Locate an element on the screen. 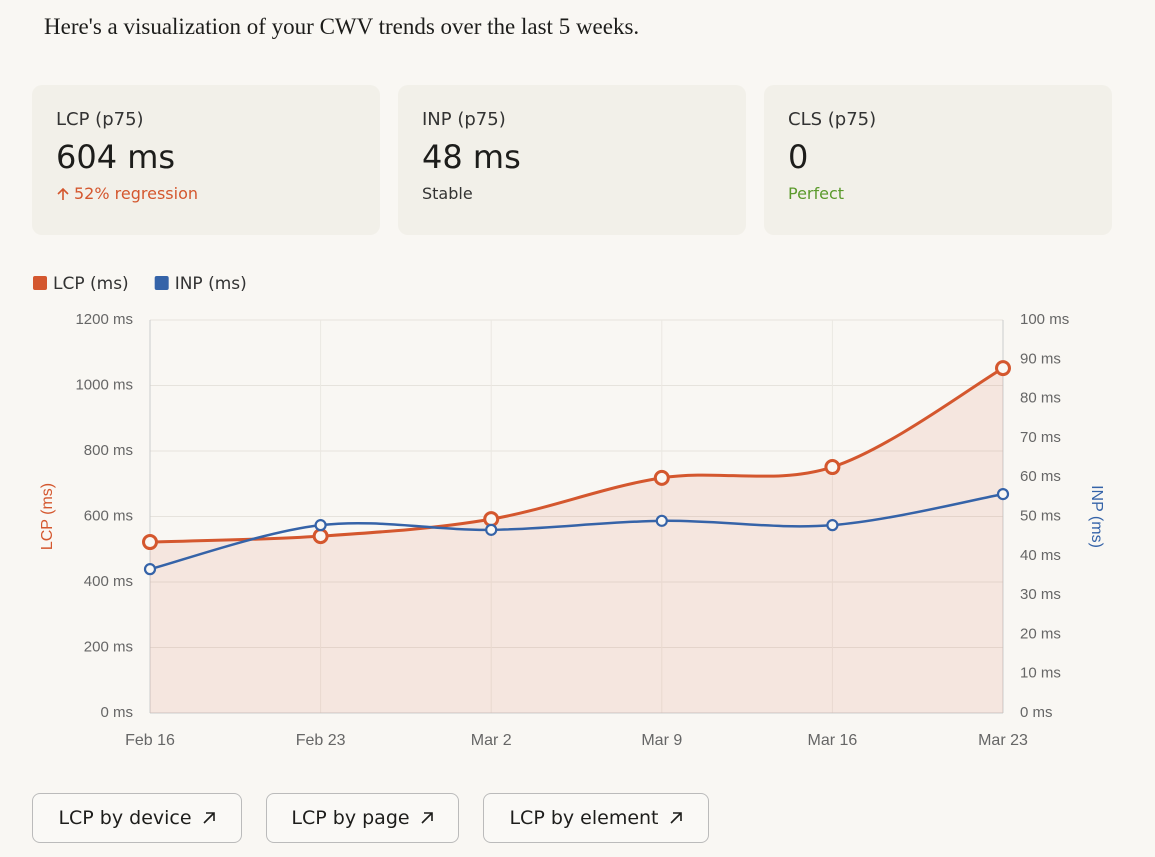 This screenshot has width=1155, height=857. y-axis-title: LCP (ms) is located at coordinates (47, 516).